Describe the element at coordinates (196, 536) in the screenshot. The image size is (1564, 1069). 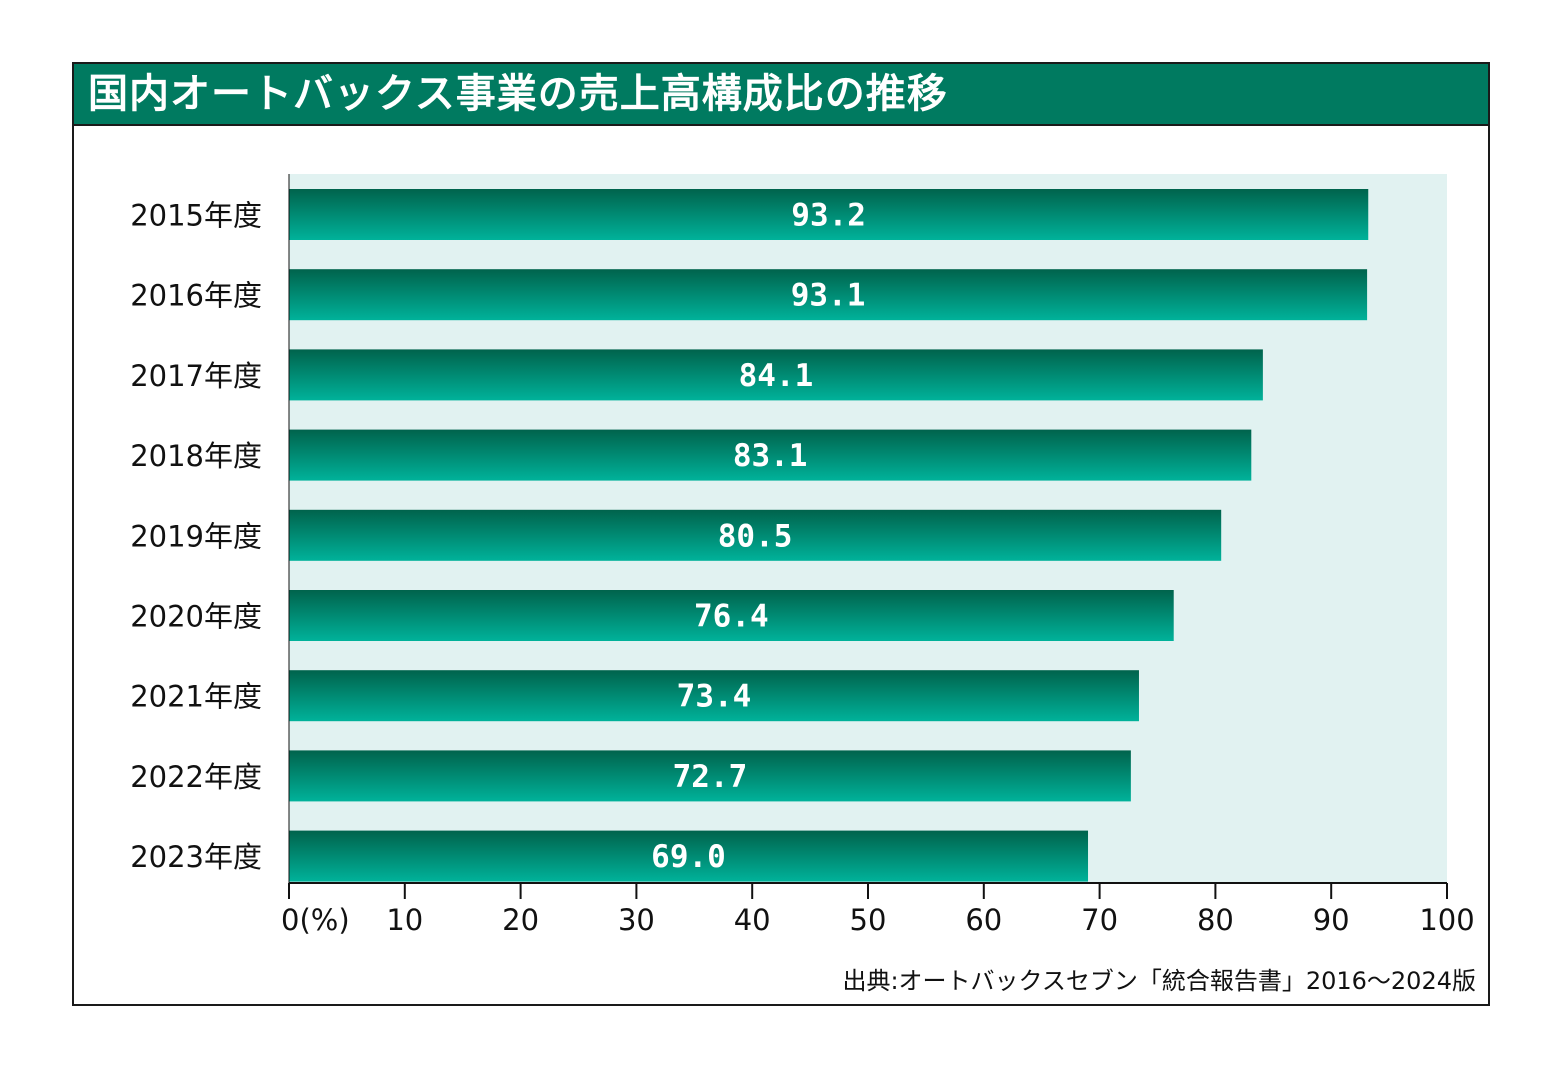
I see `category-label: 2019年度` at that location.